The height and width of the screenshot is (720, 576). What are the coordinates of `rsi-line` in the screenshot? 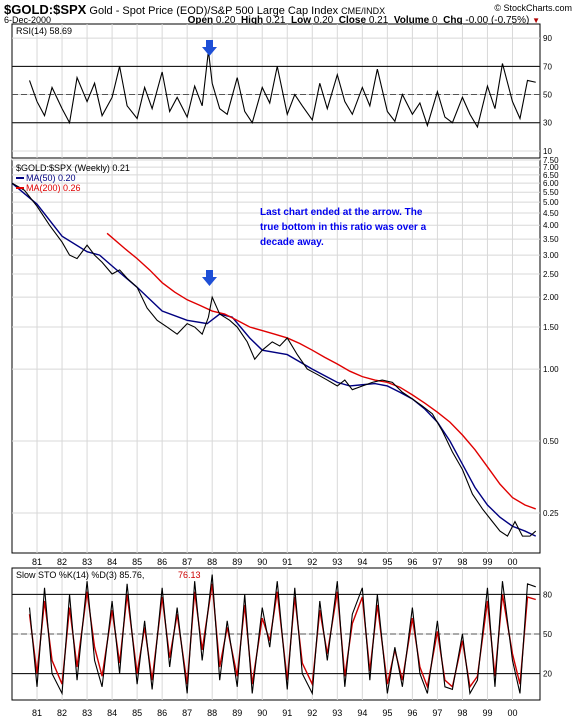 It's located at (282, 89).